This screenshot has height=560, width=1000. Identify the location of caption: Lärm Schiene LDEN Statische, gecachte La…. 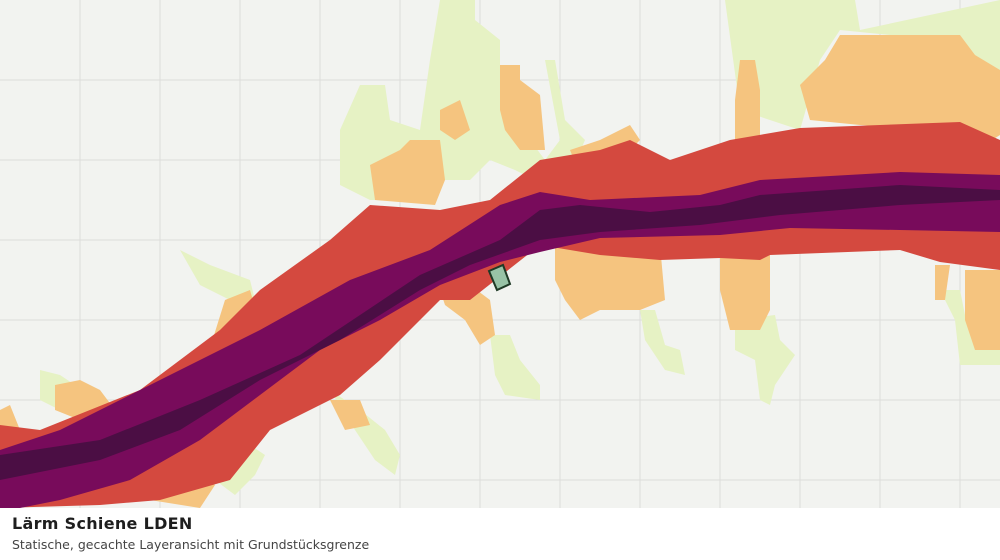
(500, 534).